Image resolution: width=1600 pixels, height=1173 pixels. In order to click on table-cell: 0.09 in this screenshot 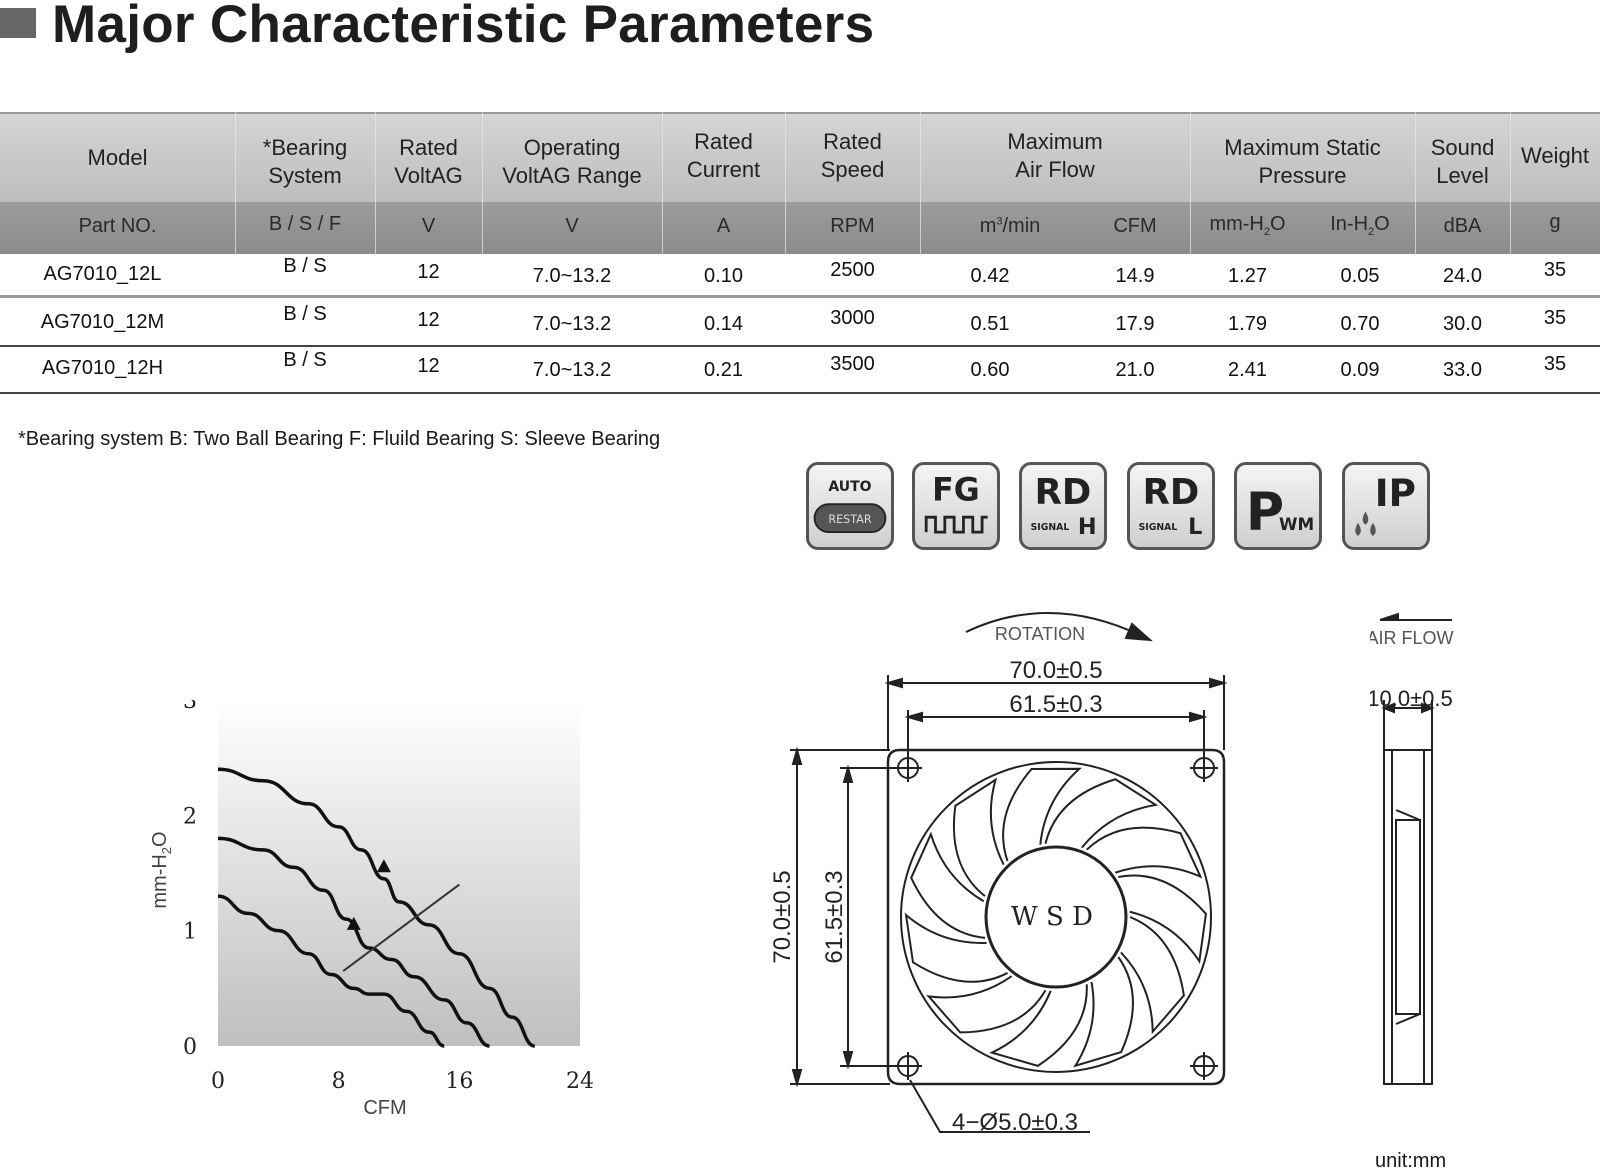, I will do `click(1360, 370)`.